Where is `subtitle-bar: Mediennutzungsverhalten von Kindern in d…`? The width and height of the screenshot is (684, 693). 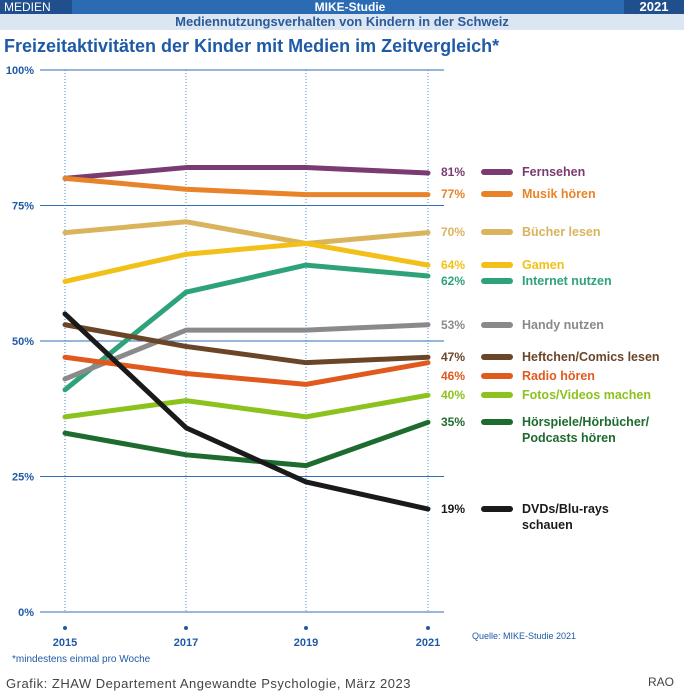 subtitle-bar: Mediennutzungsverhalten von Kindern in d… is located at coordinates (342, 22).